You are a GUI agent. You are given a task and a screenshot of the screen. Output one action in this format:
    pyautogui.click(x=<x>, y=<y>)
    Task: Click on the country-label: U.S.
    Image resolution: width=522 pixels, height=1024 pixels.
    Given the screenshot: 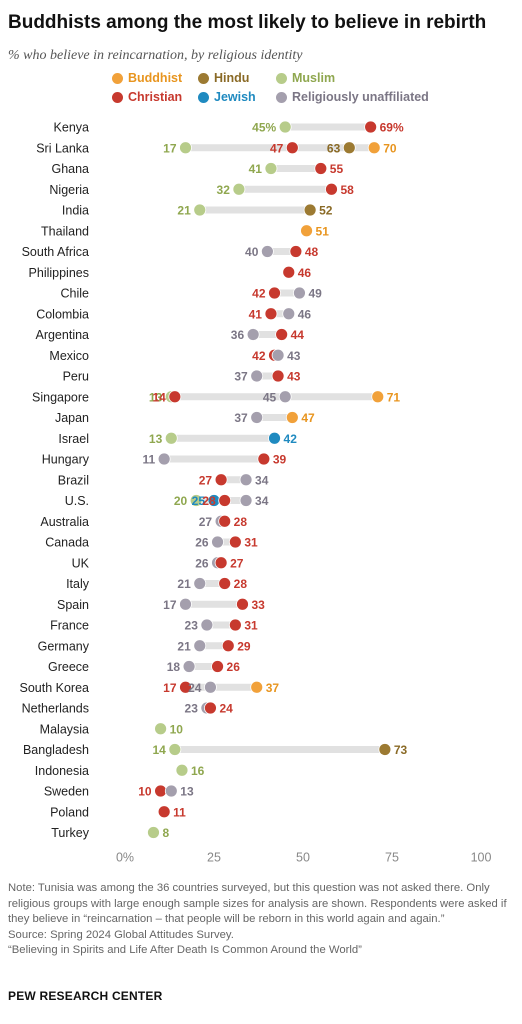 What is the action you would take?
    pyautogui.click(x=77, y=501)
    